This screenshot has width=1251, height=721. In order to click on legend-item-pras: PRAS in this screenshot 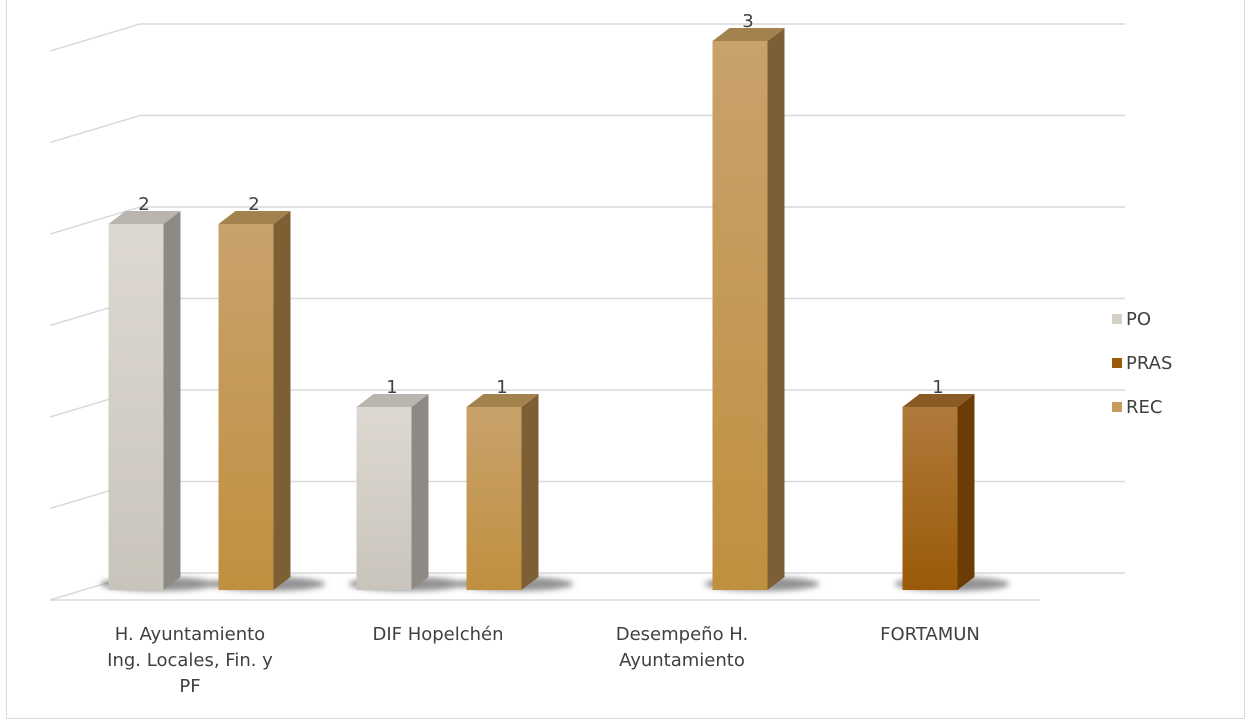, I will do `click(1177, 363)`.